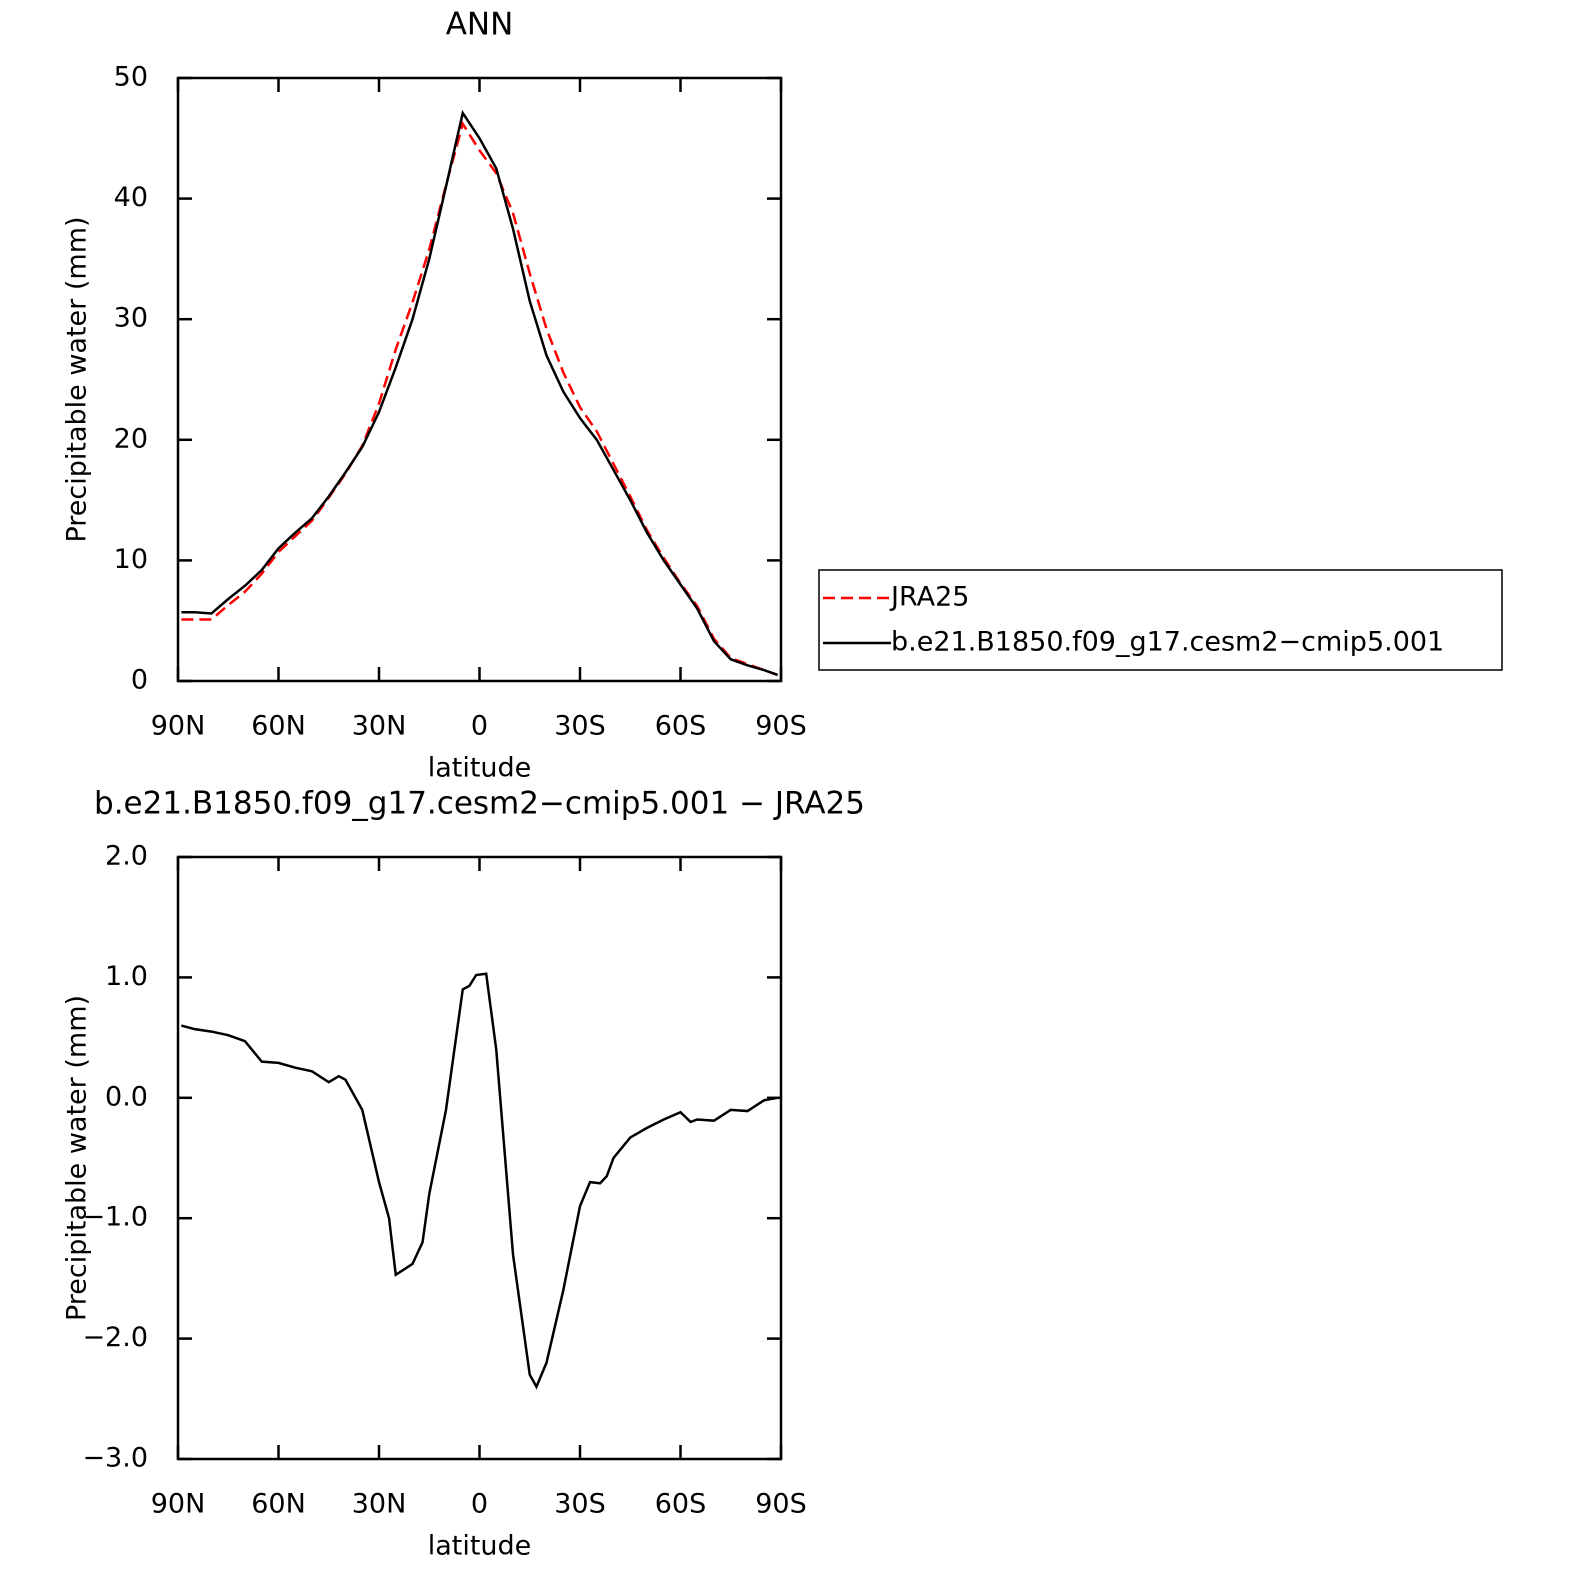 This screenshot has width=1574, height=1574. I want to click on y-tick-label: 50, so click(131, 77).